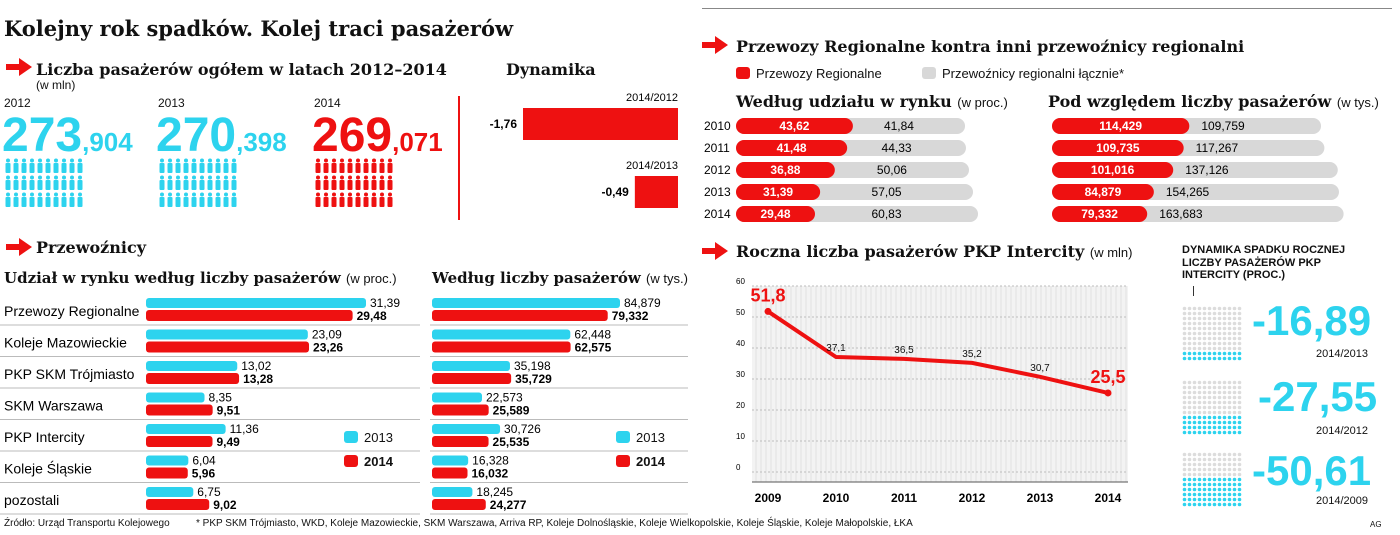  I want to click on legend-2013-label: 2013, so click(378, 437).